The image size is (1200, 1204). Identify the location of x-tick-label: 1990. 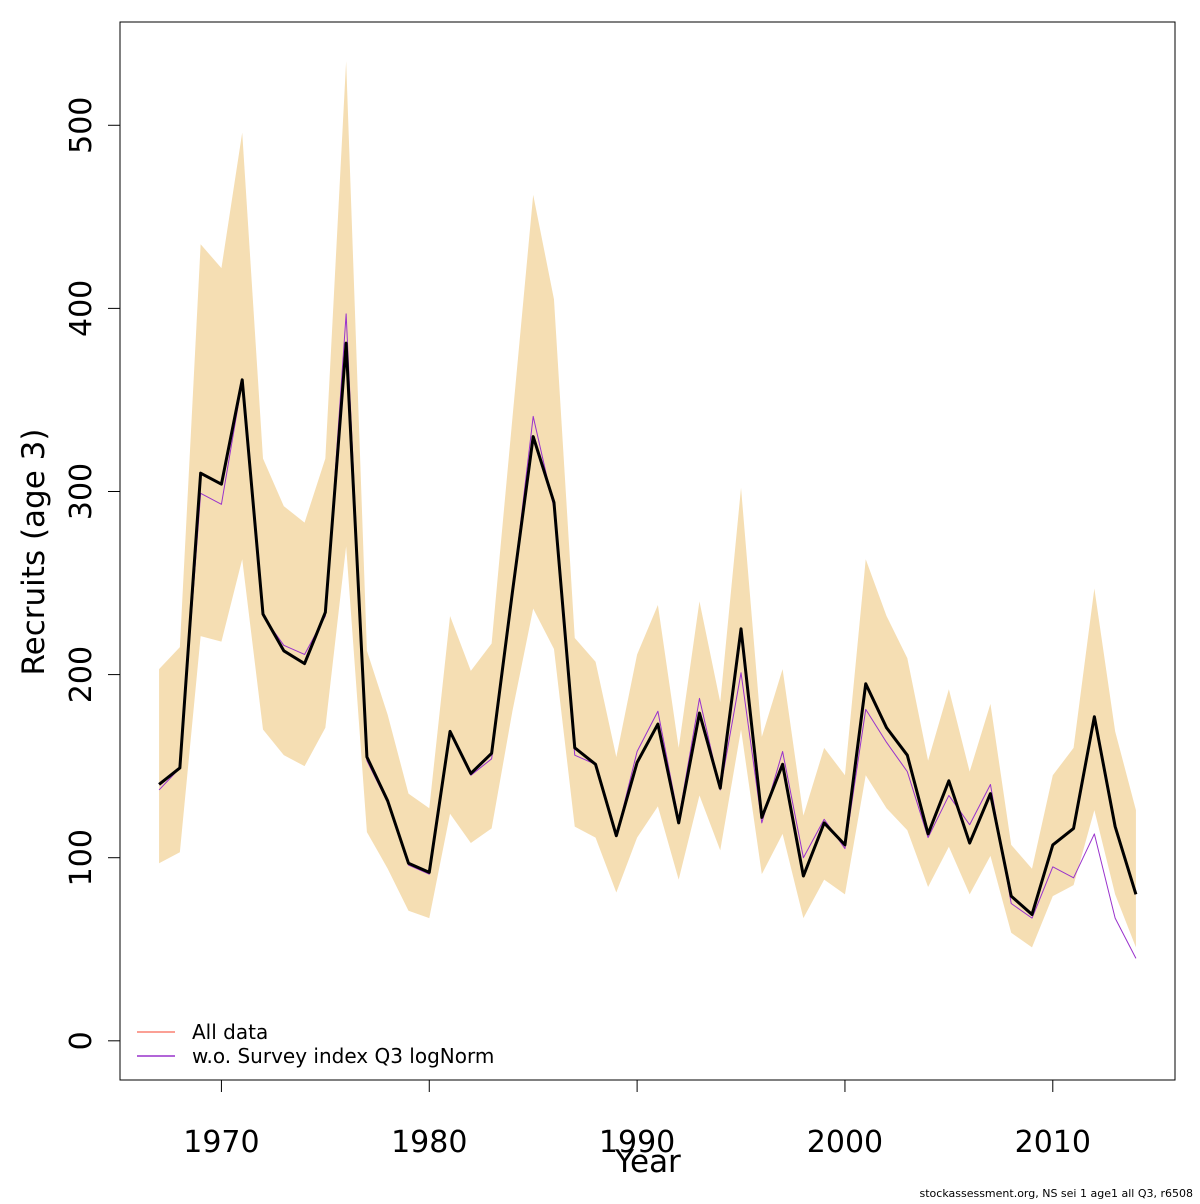
(637, 1142).